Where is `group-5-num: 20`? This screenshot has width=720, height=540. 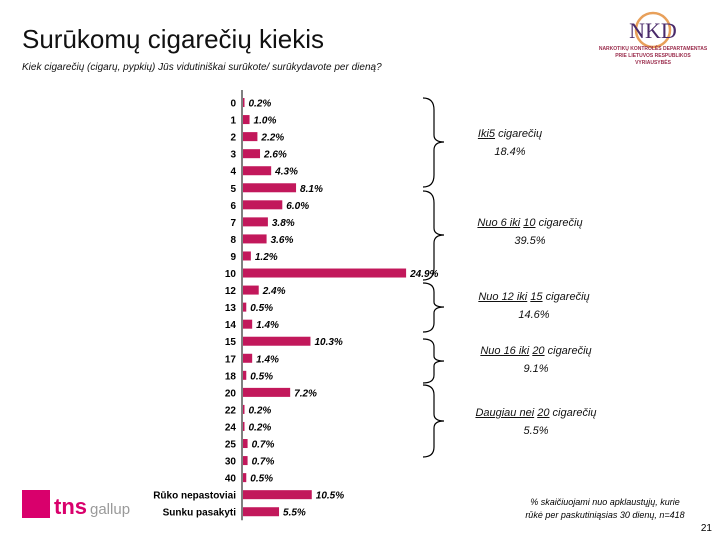
group-5-num: 20 is located at coordinates (543, 413).